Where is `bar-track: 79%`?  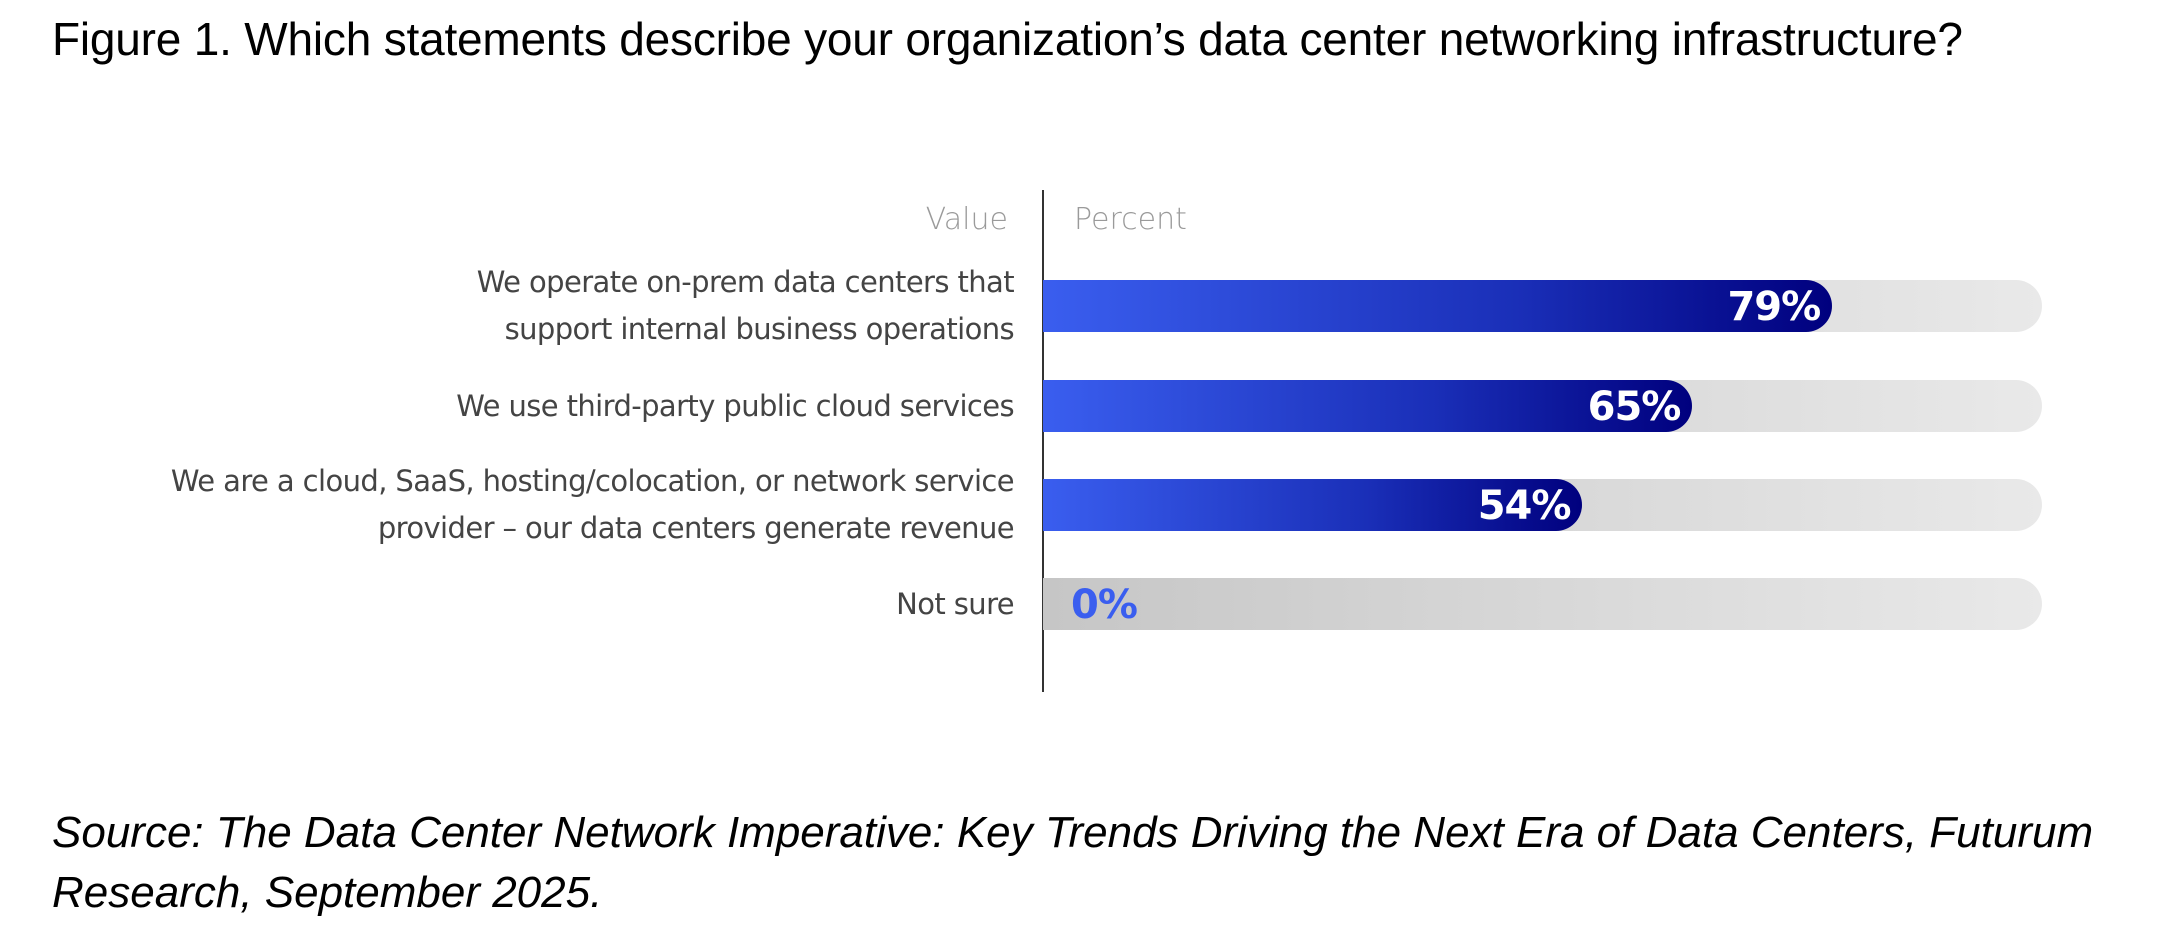
bar-track: 79% is located at coordinates (1542, 306).